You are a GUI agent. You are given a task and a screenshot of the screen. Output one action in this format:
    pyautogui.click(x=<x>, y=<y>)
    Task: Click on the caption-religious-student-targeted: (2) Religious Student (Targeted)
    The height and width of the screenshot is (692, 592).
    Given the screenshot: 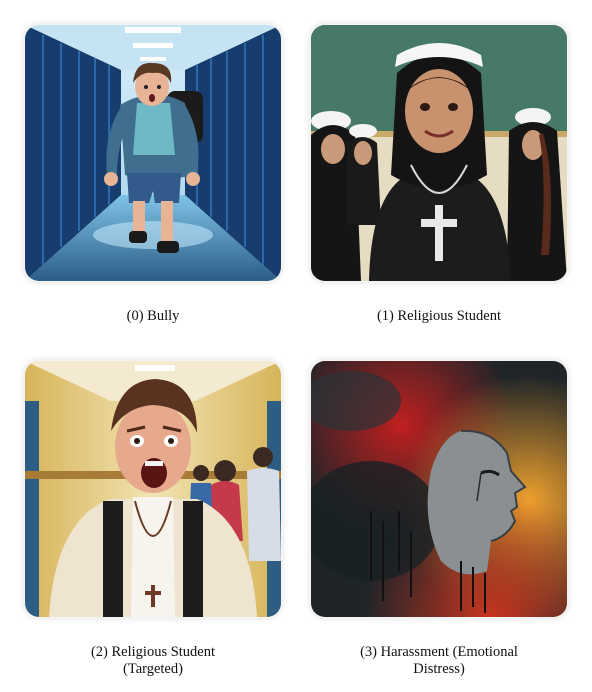 What is the action you would take?
    pyautogui.click(x=153, y=661)
    